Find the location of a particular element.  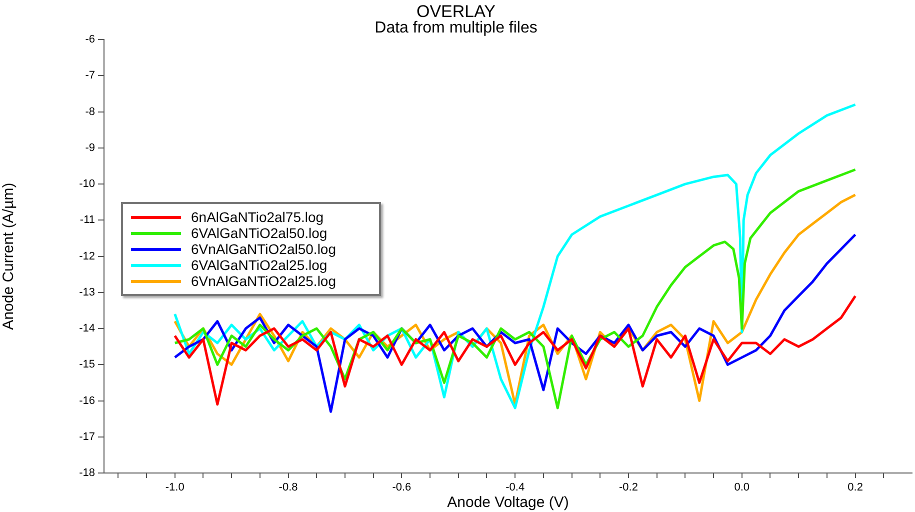

x-tick-label: -0.2 is located at coordinates (628, 488).